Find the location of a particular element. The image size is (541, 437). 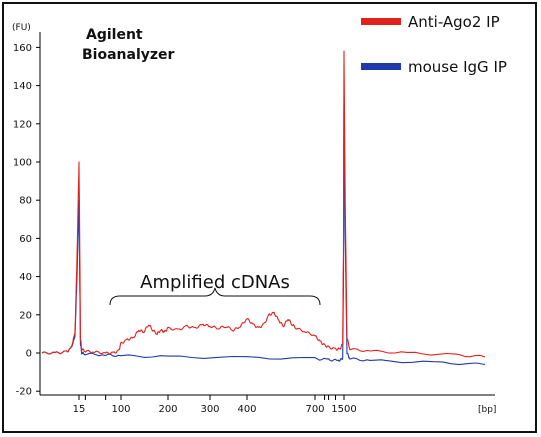

x-tick-label: 100 is located at coordinates (120, 409).